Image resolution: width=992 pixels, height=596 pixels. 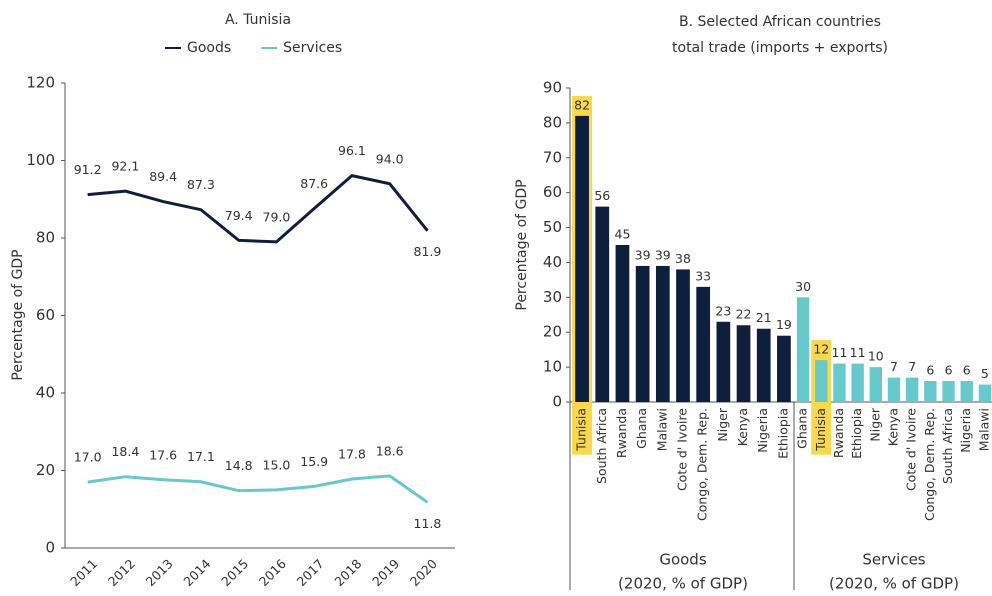 What do you see at coordinates (40, 83) in the screenshot?
I see `y-tick-label: 120` at bounding box center [40, 83].